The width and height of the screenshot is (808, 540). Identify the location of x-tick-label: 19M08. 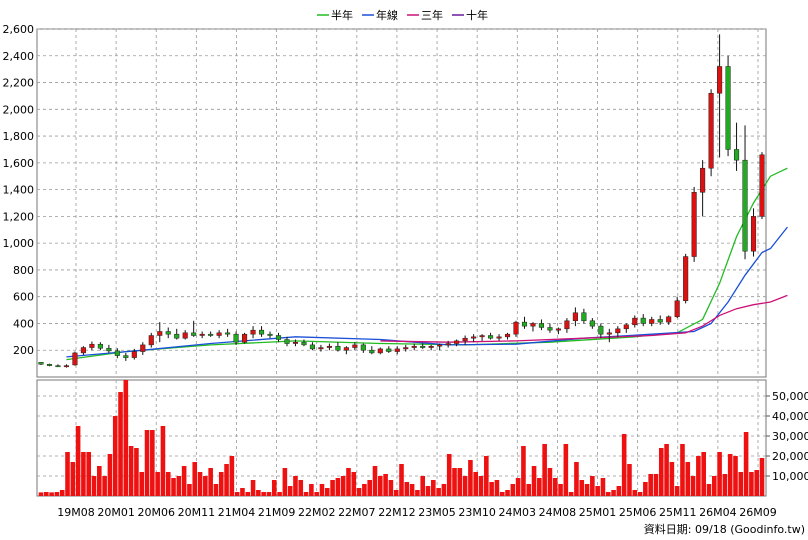
(76, 512).